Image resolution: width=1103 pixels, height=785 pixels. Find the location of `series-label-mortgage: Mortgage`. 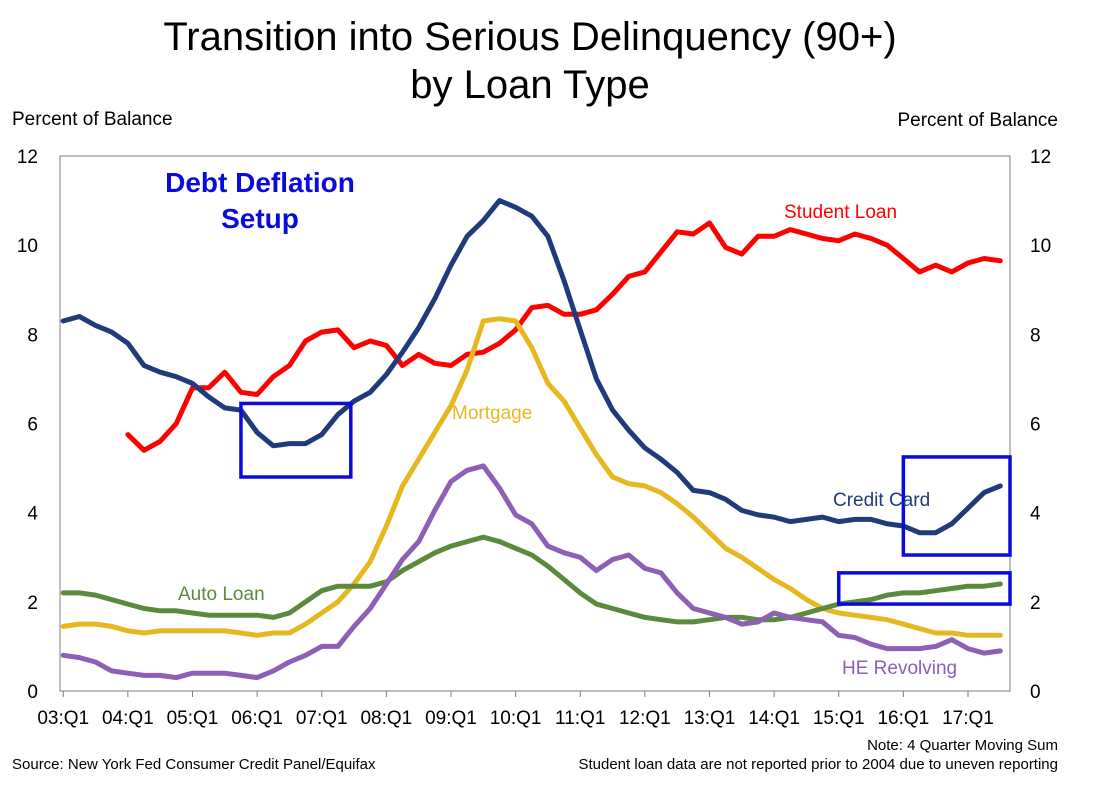

series-label-mortgage: Mortgage is located at coordinates (492, 413).